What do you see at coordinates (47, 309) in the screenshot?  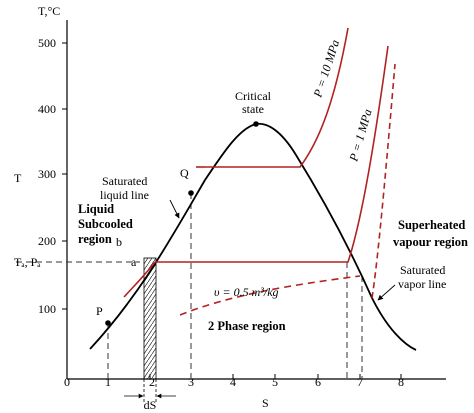 I see `y-tick-100: 100` at bounding box center [47, 309].